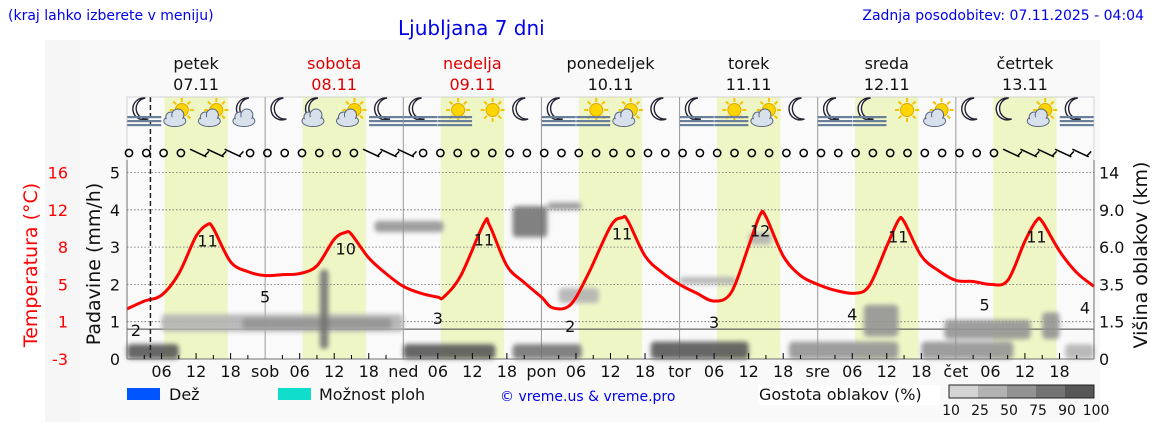  Describe the element at coordinates (31, 265) in the screenshot. I see `temp-axis-label: Temperatura (°C)` at that location.